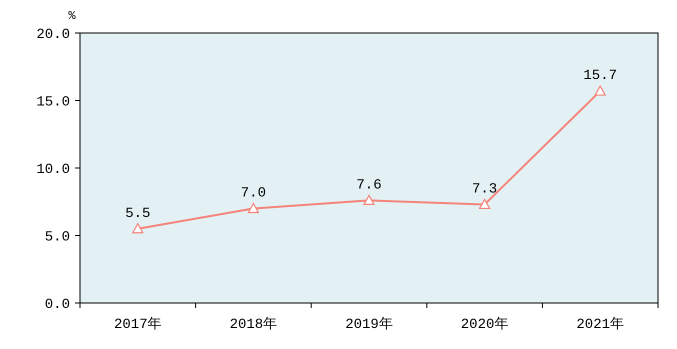 The width and height of the screenshot is (677, 349). I want to click on data-label: 7.0, so click(253, 194).